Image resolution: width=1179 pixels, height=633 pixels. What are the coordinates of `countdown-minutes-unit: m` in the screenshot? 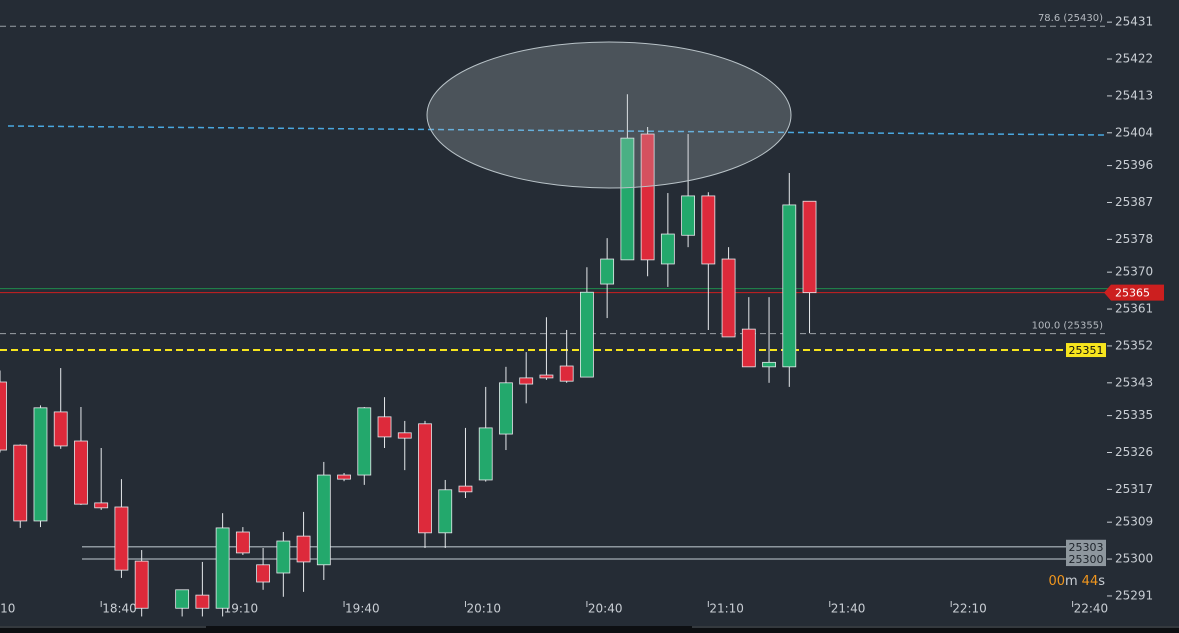 It's located at (1071, 581).